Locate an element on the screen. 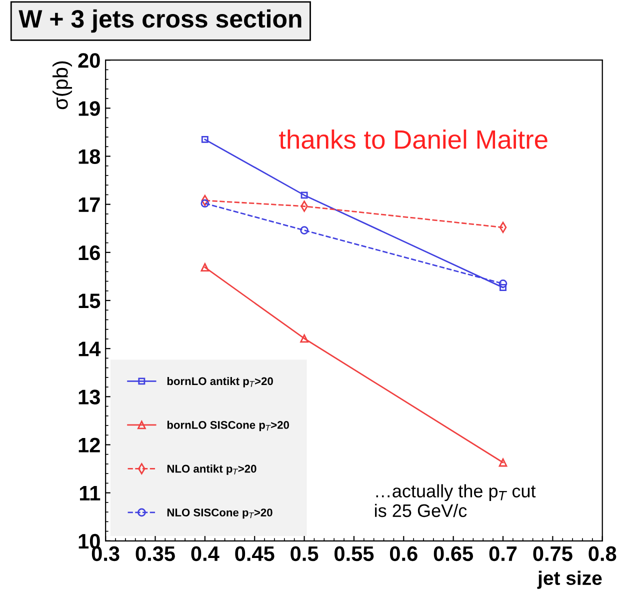 This screenshot has width=621, height=601. y-tick-label: 20 is located at coordinates (89, 60).